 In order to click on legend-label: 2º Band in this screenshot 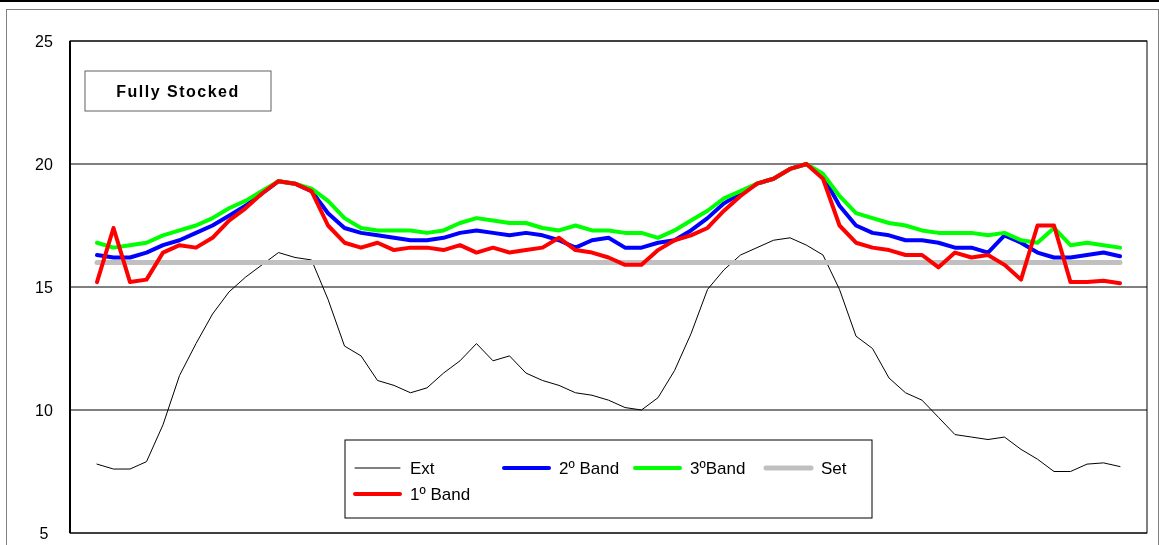, I will do `click(589, 468)`.